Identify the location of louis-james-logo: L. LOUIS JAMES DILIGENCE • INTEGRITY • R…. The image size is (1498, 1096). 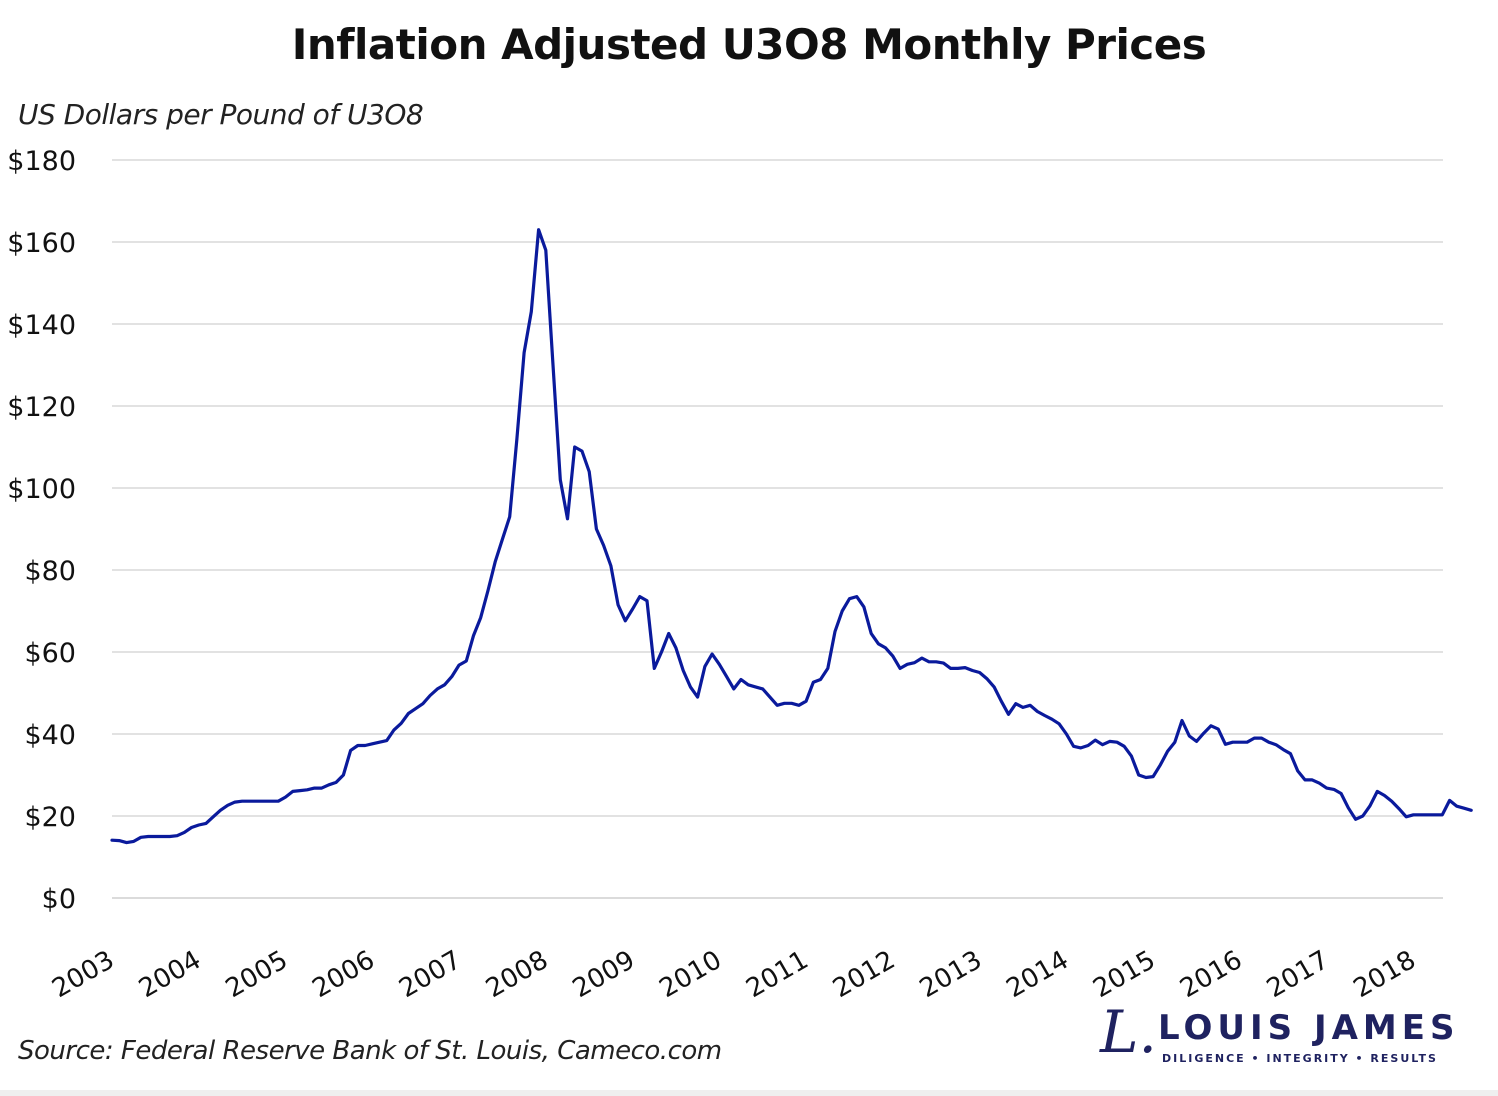
(1290, 1036).